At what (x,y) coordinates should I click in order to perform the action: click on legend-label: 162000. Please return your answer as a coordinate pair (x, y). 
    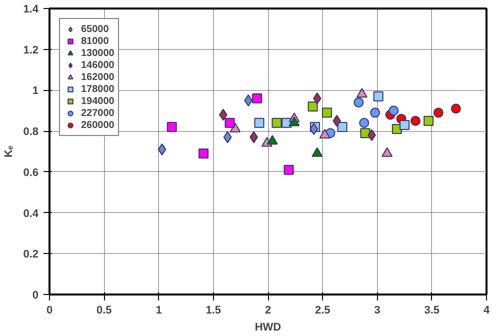
    Looking at the image, I should click on (97, 77).